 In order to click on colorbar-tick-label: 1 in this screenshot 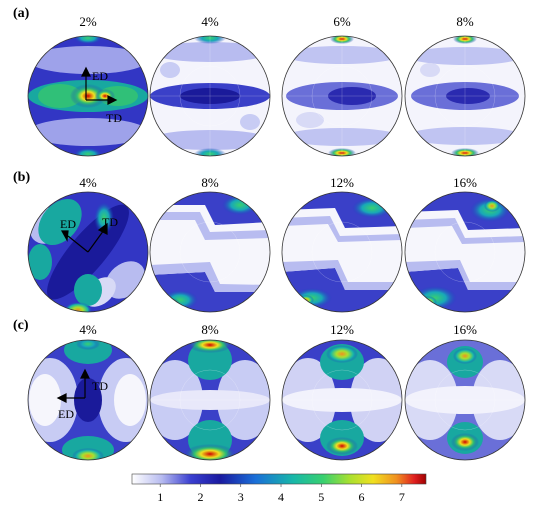, I will do `click(160, 497)`.